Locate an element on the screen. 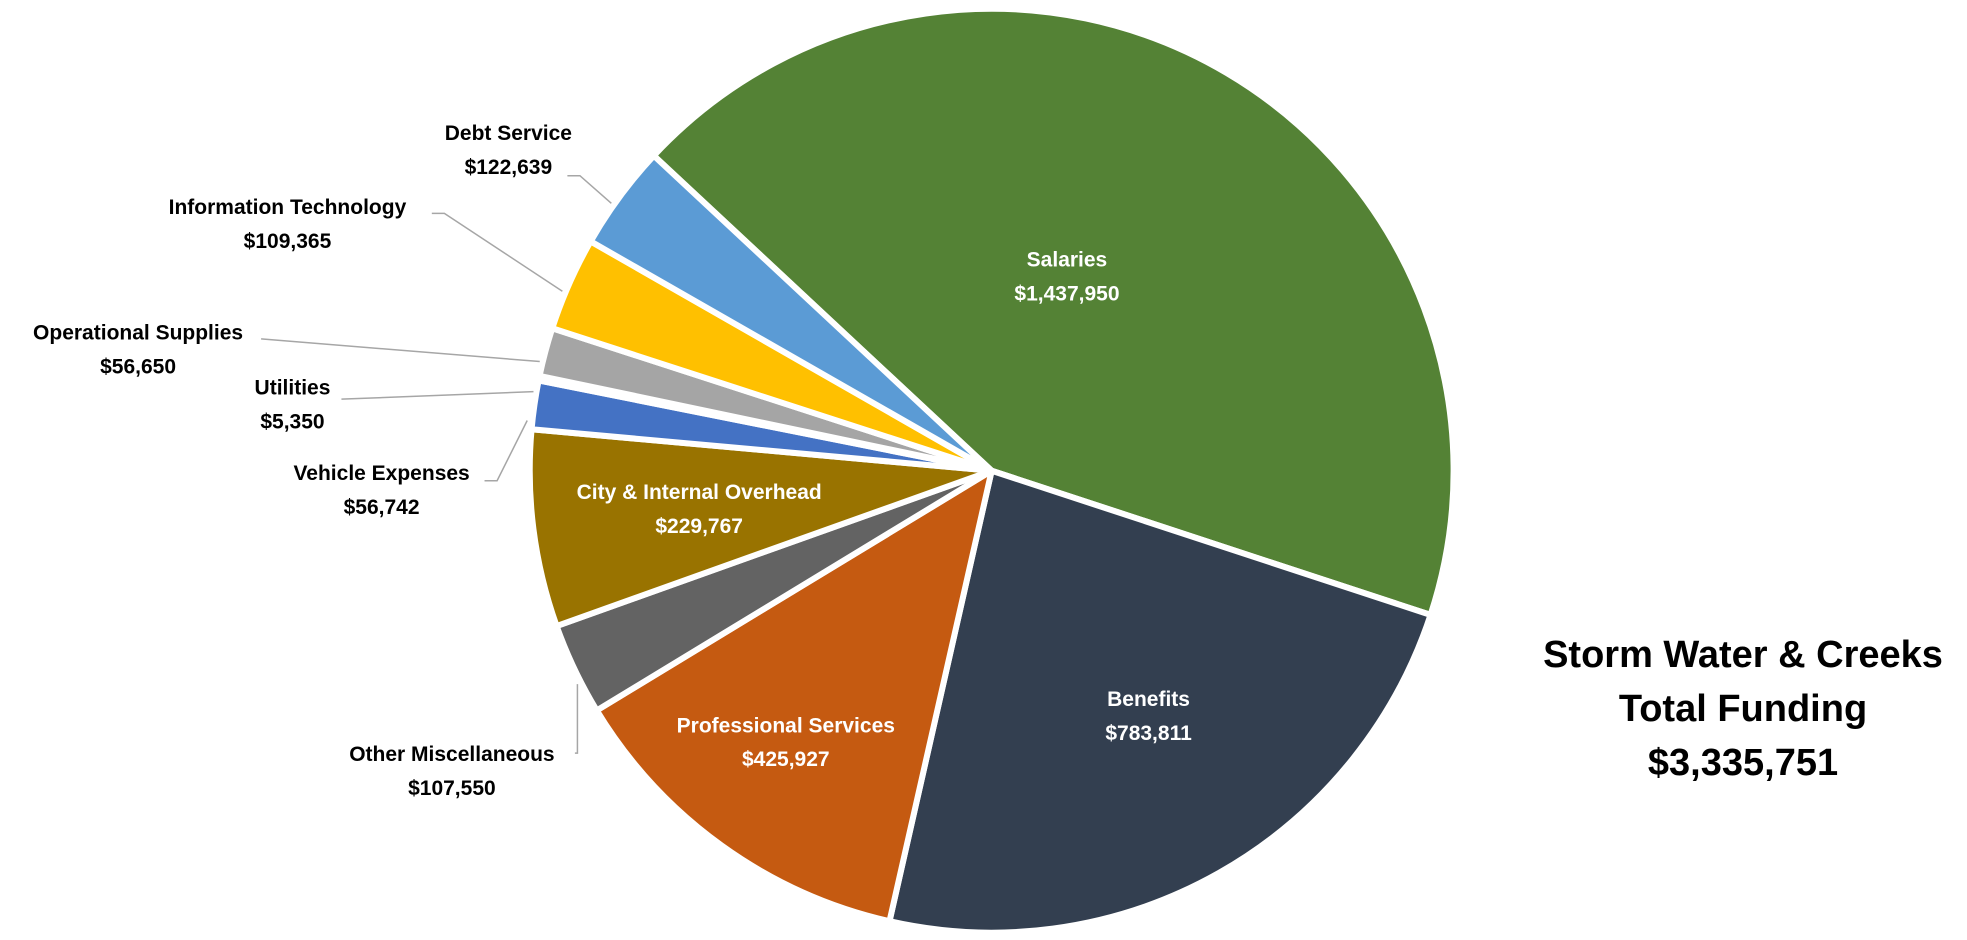  slice-label: Vehicle Expenses is located at coordinates (381, 473).